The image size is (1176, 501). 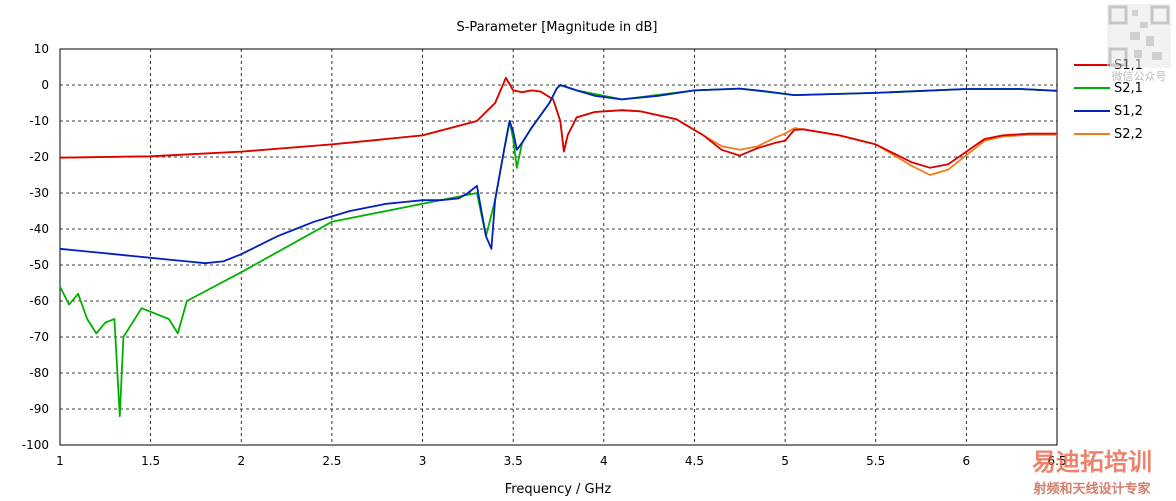 I want to click on brand-watermark: 易迪拓培训, so click(x=1092, y=462).